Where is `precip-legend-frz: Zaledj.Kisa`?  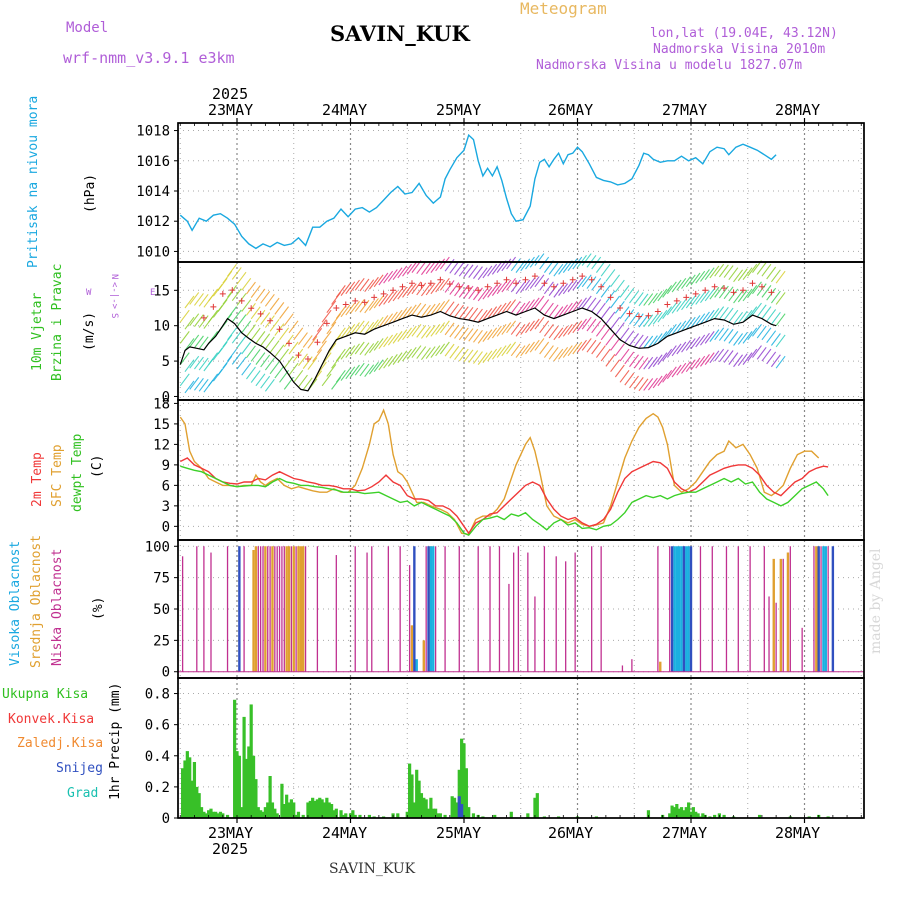 precip-legend-frz: Zaledj.Kisa is located at coordinates (60, 743).